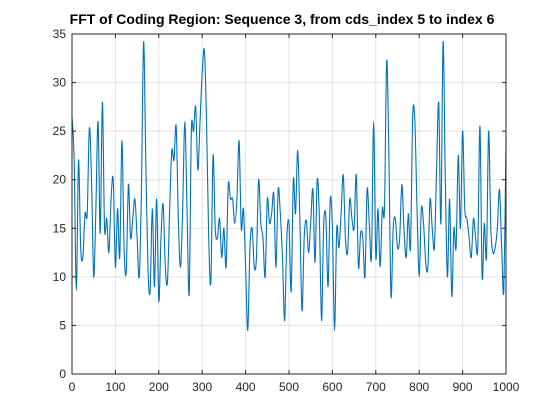 This screenshot has width=560, height=420. Describe the element at coordinates (419, 387) in the screenshot. I see `x-tick-label: 800` at that location.